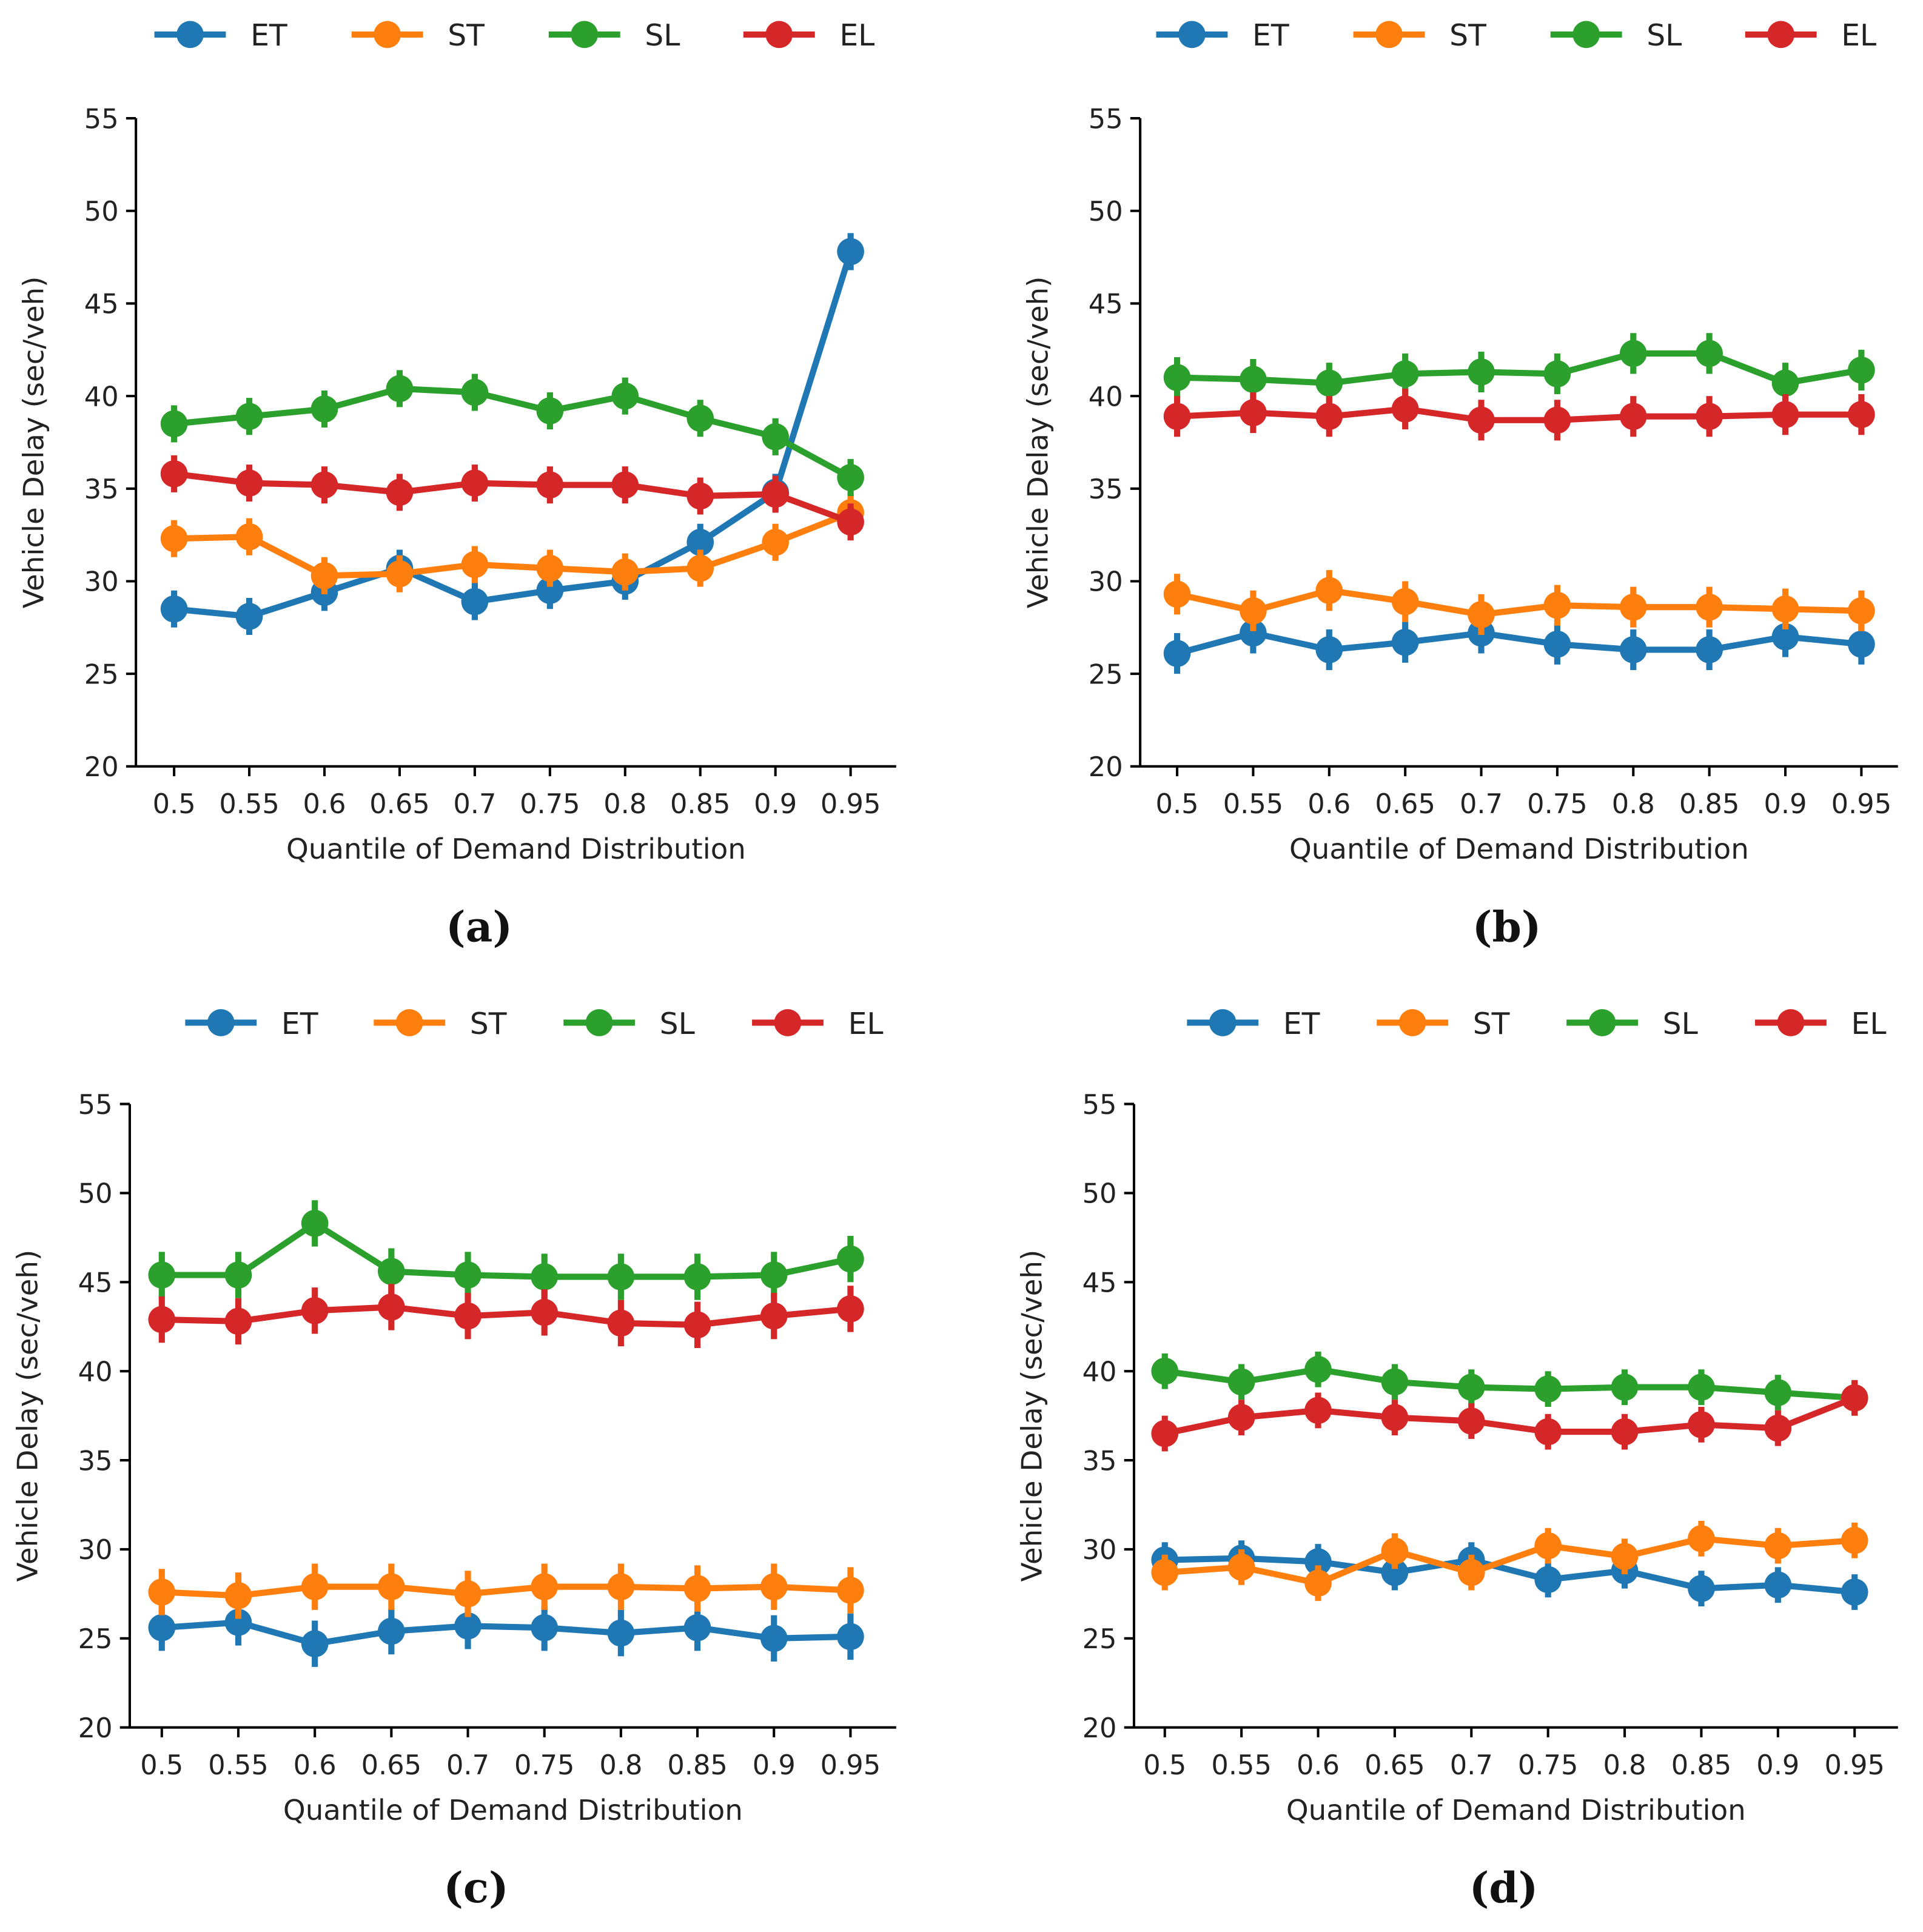 This screenshot has height=1932, width=1923. What do you see at coordinates (387, 35) in the screenshot?
I see `legend-marker-ST` at bounding box center [387, 35].